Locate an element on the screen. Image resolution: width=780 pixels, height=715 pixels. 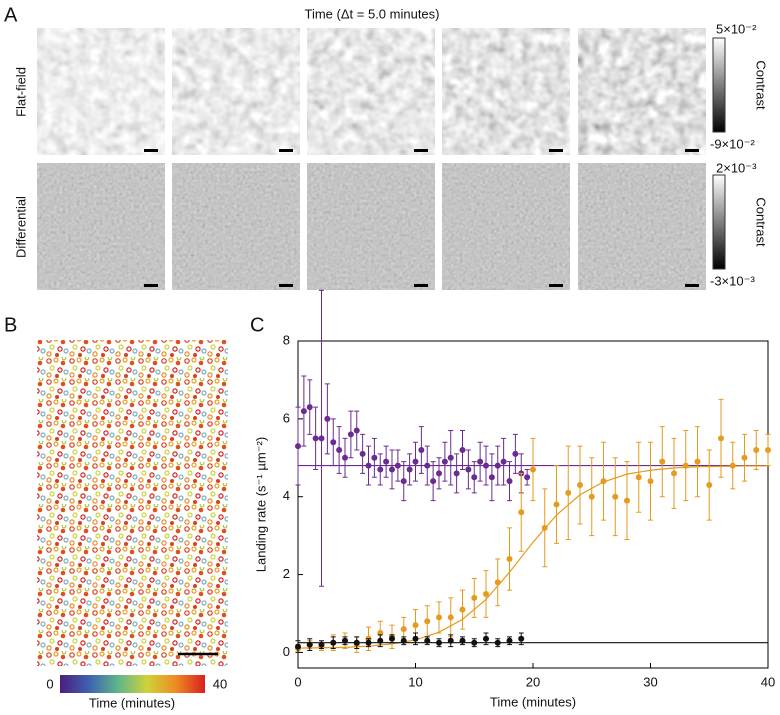
y-tick-label: 8 is located at coordinates (286, 339).